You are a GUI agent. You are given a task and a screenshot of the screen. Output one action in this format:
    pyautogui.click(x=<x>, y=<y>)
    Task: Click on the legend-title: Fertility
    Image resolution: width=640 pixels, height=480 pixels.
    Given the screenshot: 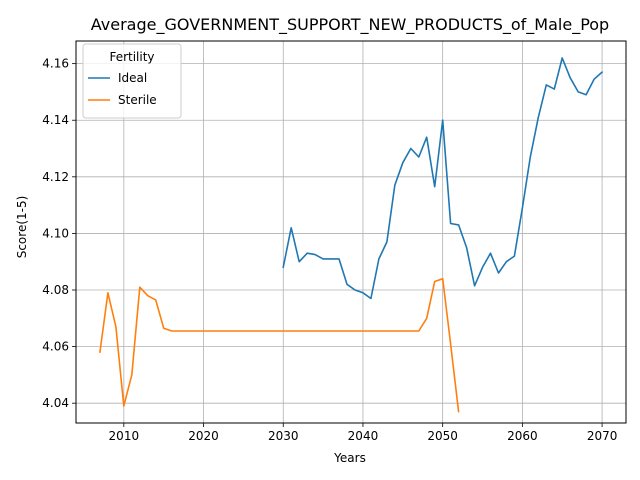 What is the action you would take?
    pyautogui.click(x=131, y=57)
    